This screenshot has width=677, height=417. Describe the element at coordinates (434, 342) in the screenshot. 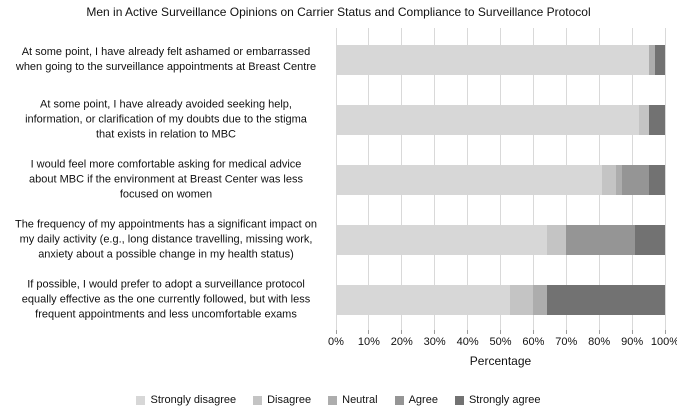

I see `x-tick-label: 30%` at that location.